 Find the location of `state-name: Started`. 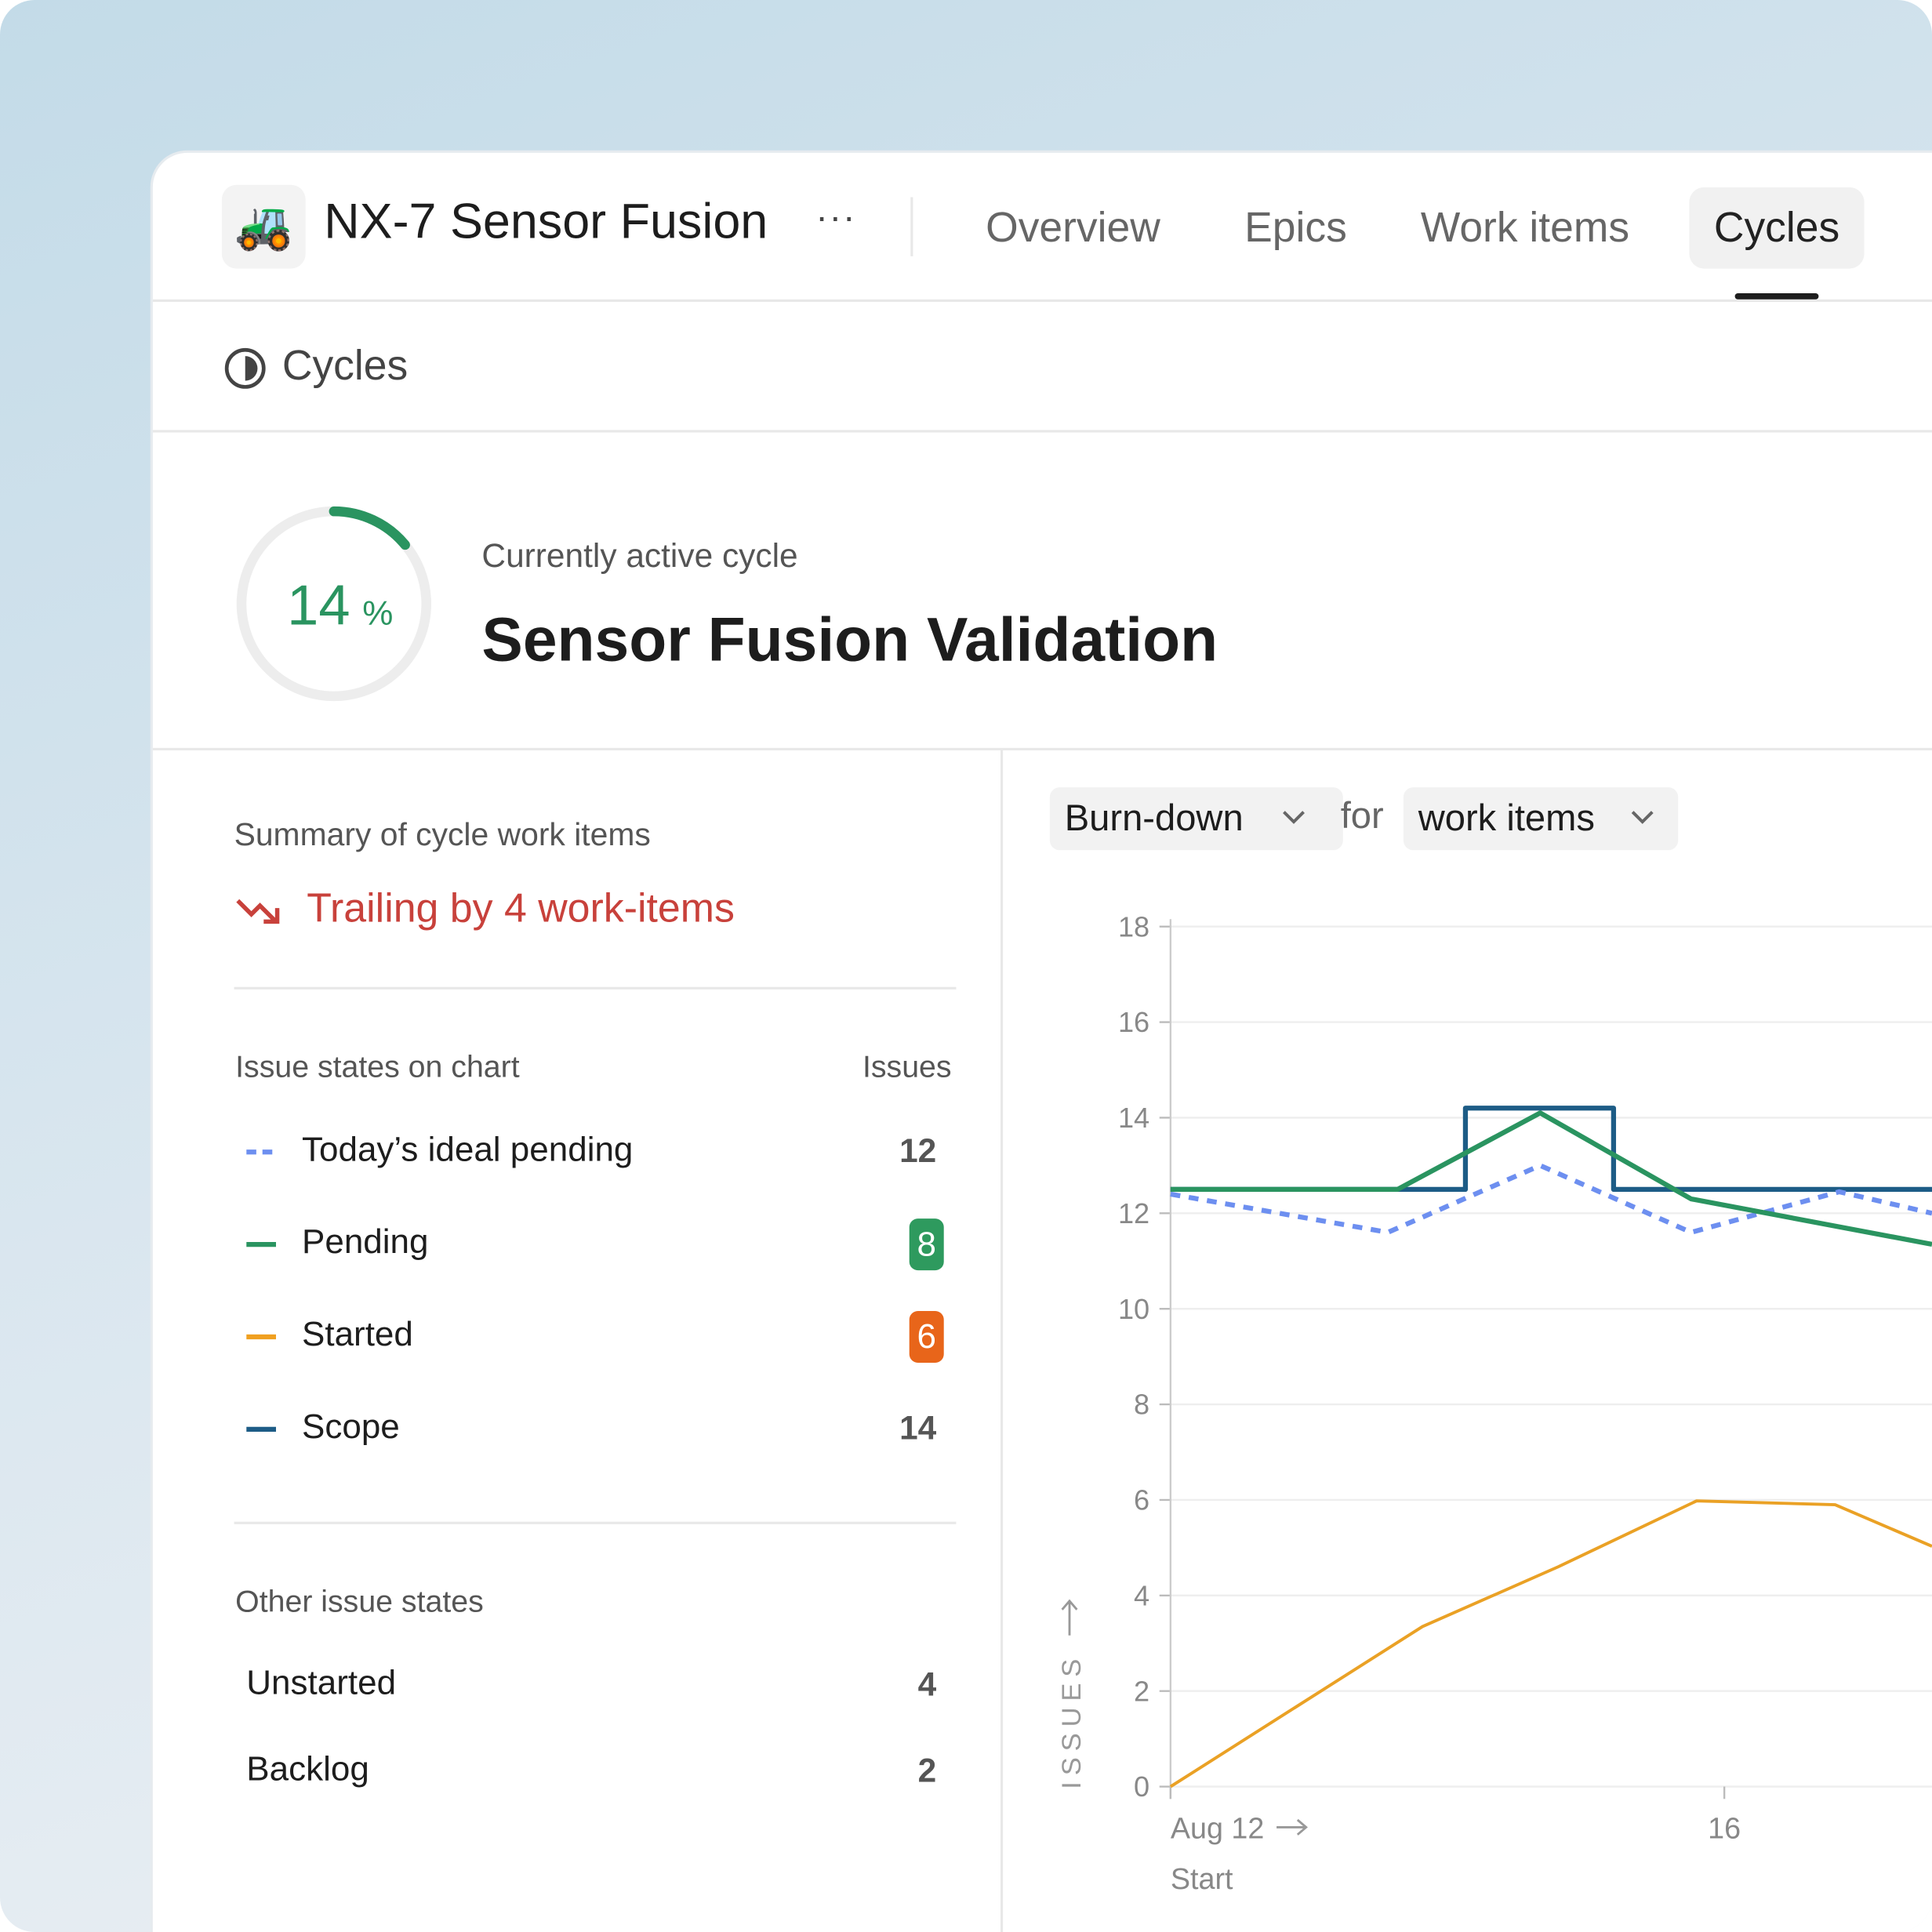

state-name: Started is located at coordinates (357, 1333).